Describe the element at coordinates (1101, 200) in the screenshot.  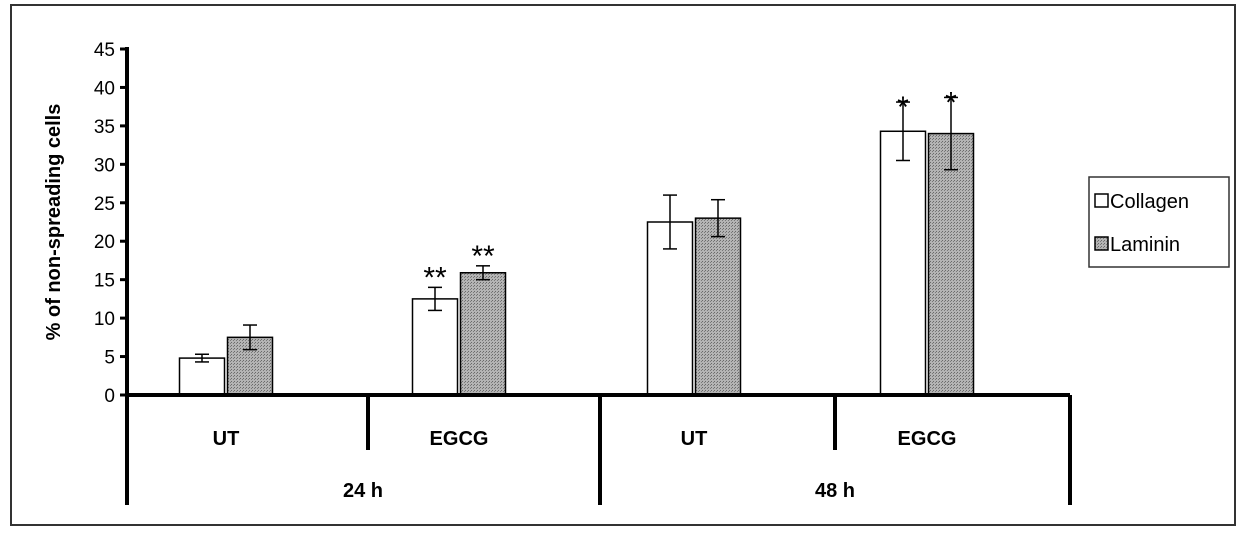
I see `legend-swatch-collagen` at that location.